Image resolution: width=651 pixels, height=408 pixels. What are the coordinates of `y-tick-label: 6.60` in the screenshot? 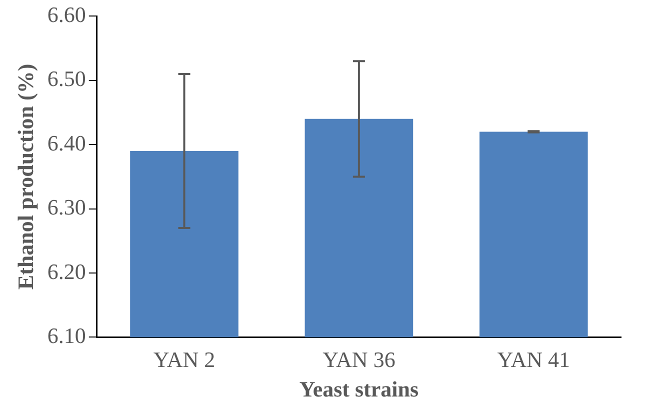 It's located at (66, 14).